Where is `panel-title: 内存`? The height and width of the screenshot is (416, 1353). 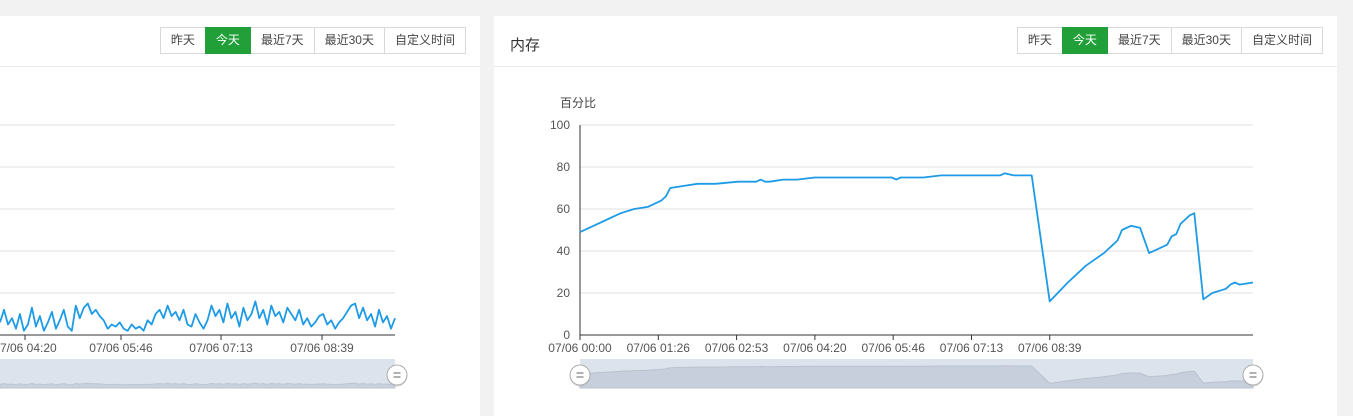 panel-title: 内存 is located at coordinates (525, 45).